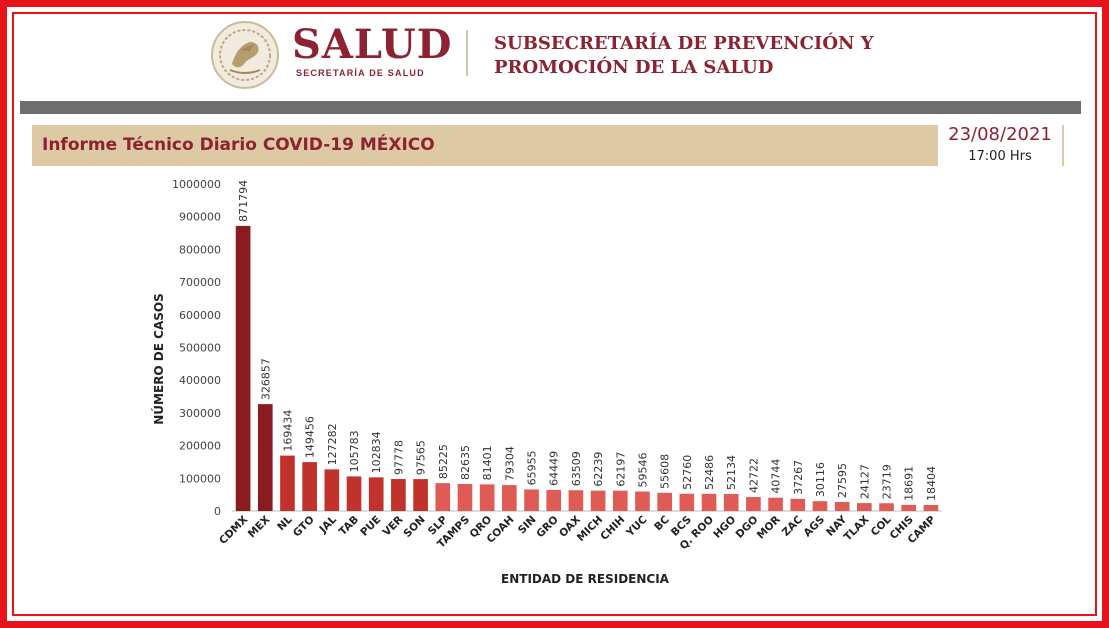 This screenshot has width=1109, height=628. What do you see at coordinates (200, 217) in the screenshot?
I see `y-tick-label: 900000` at bounding box center [200, 217].